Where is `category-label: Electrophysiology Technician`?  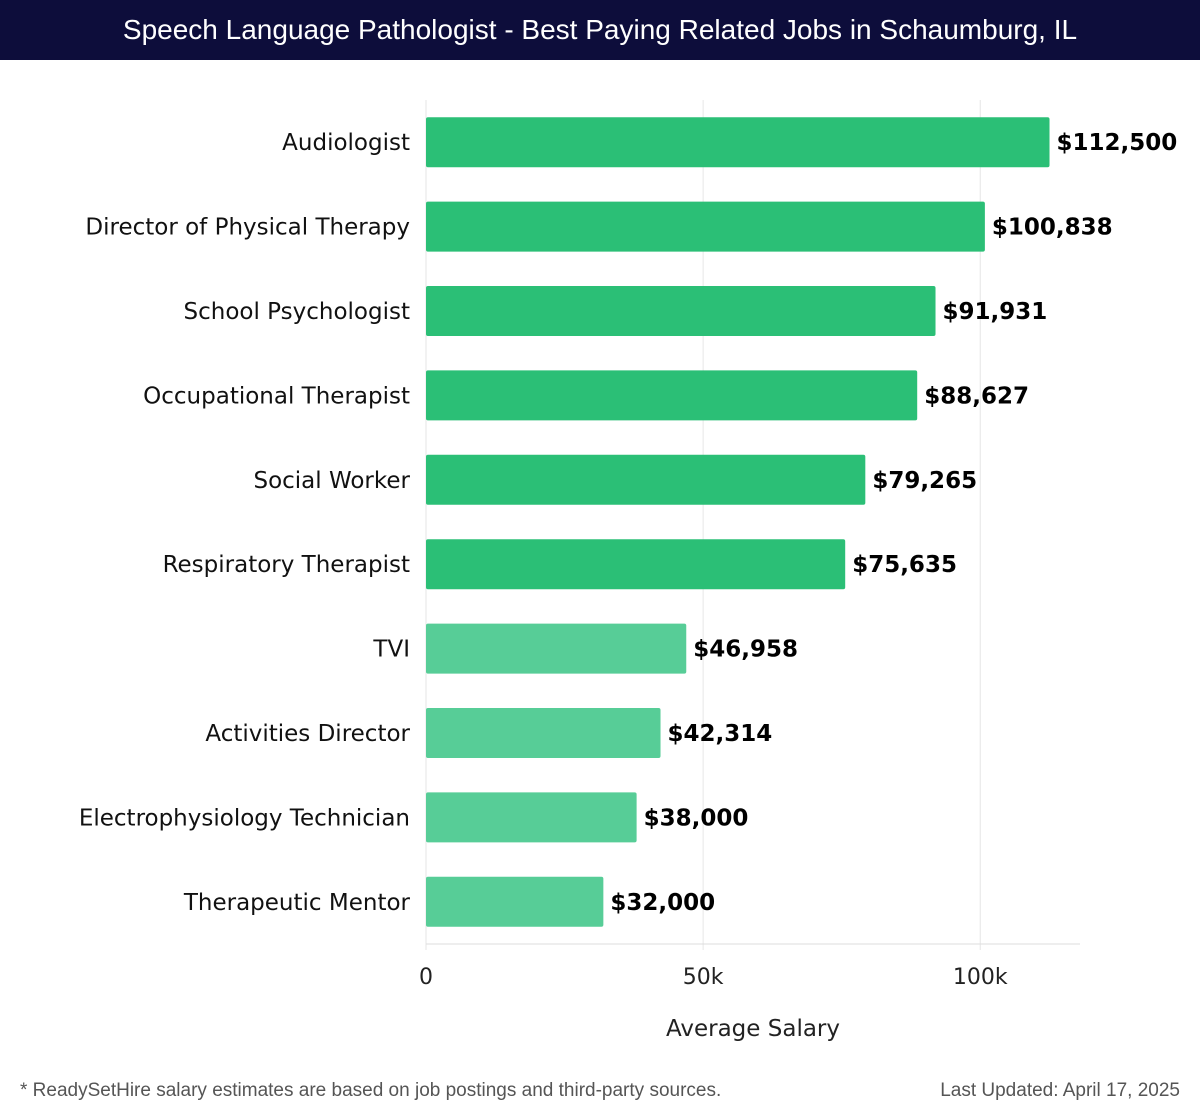 category-label: Electrophysiology Technician is located at coordinates (244, 818).